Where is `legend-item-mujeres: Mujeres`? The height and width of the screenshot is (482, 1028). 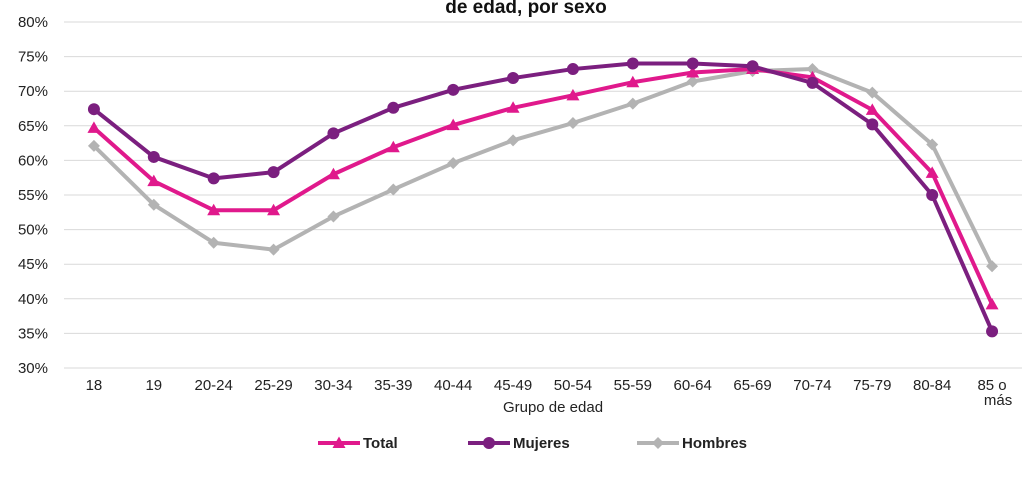 legend-item-mujeres: Mujeres is located at coordinates (519, 443).